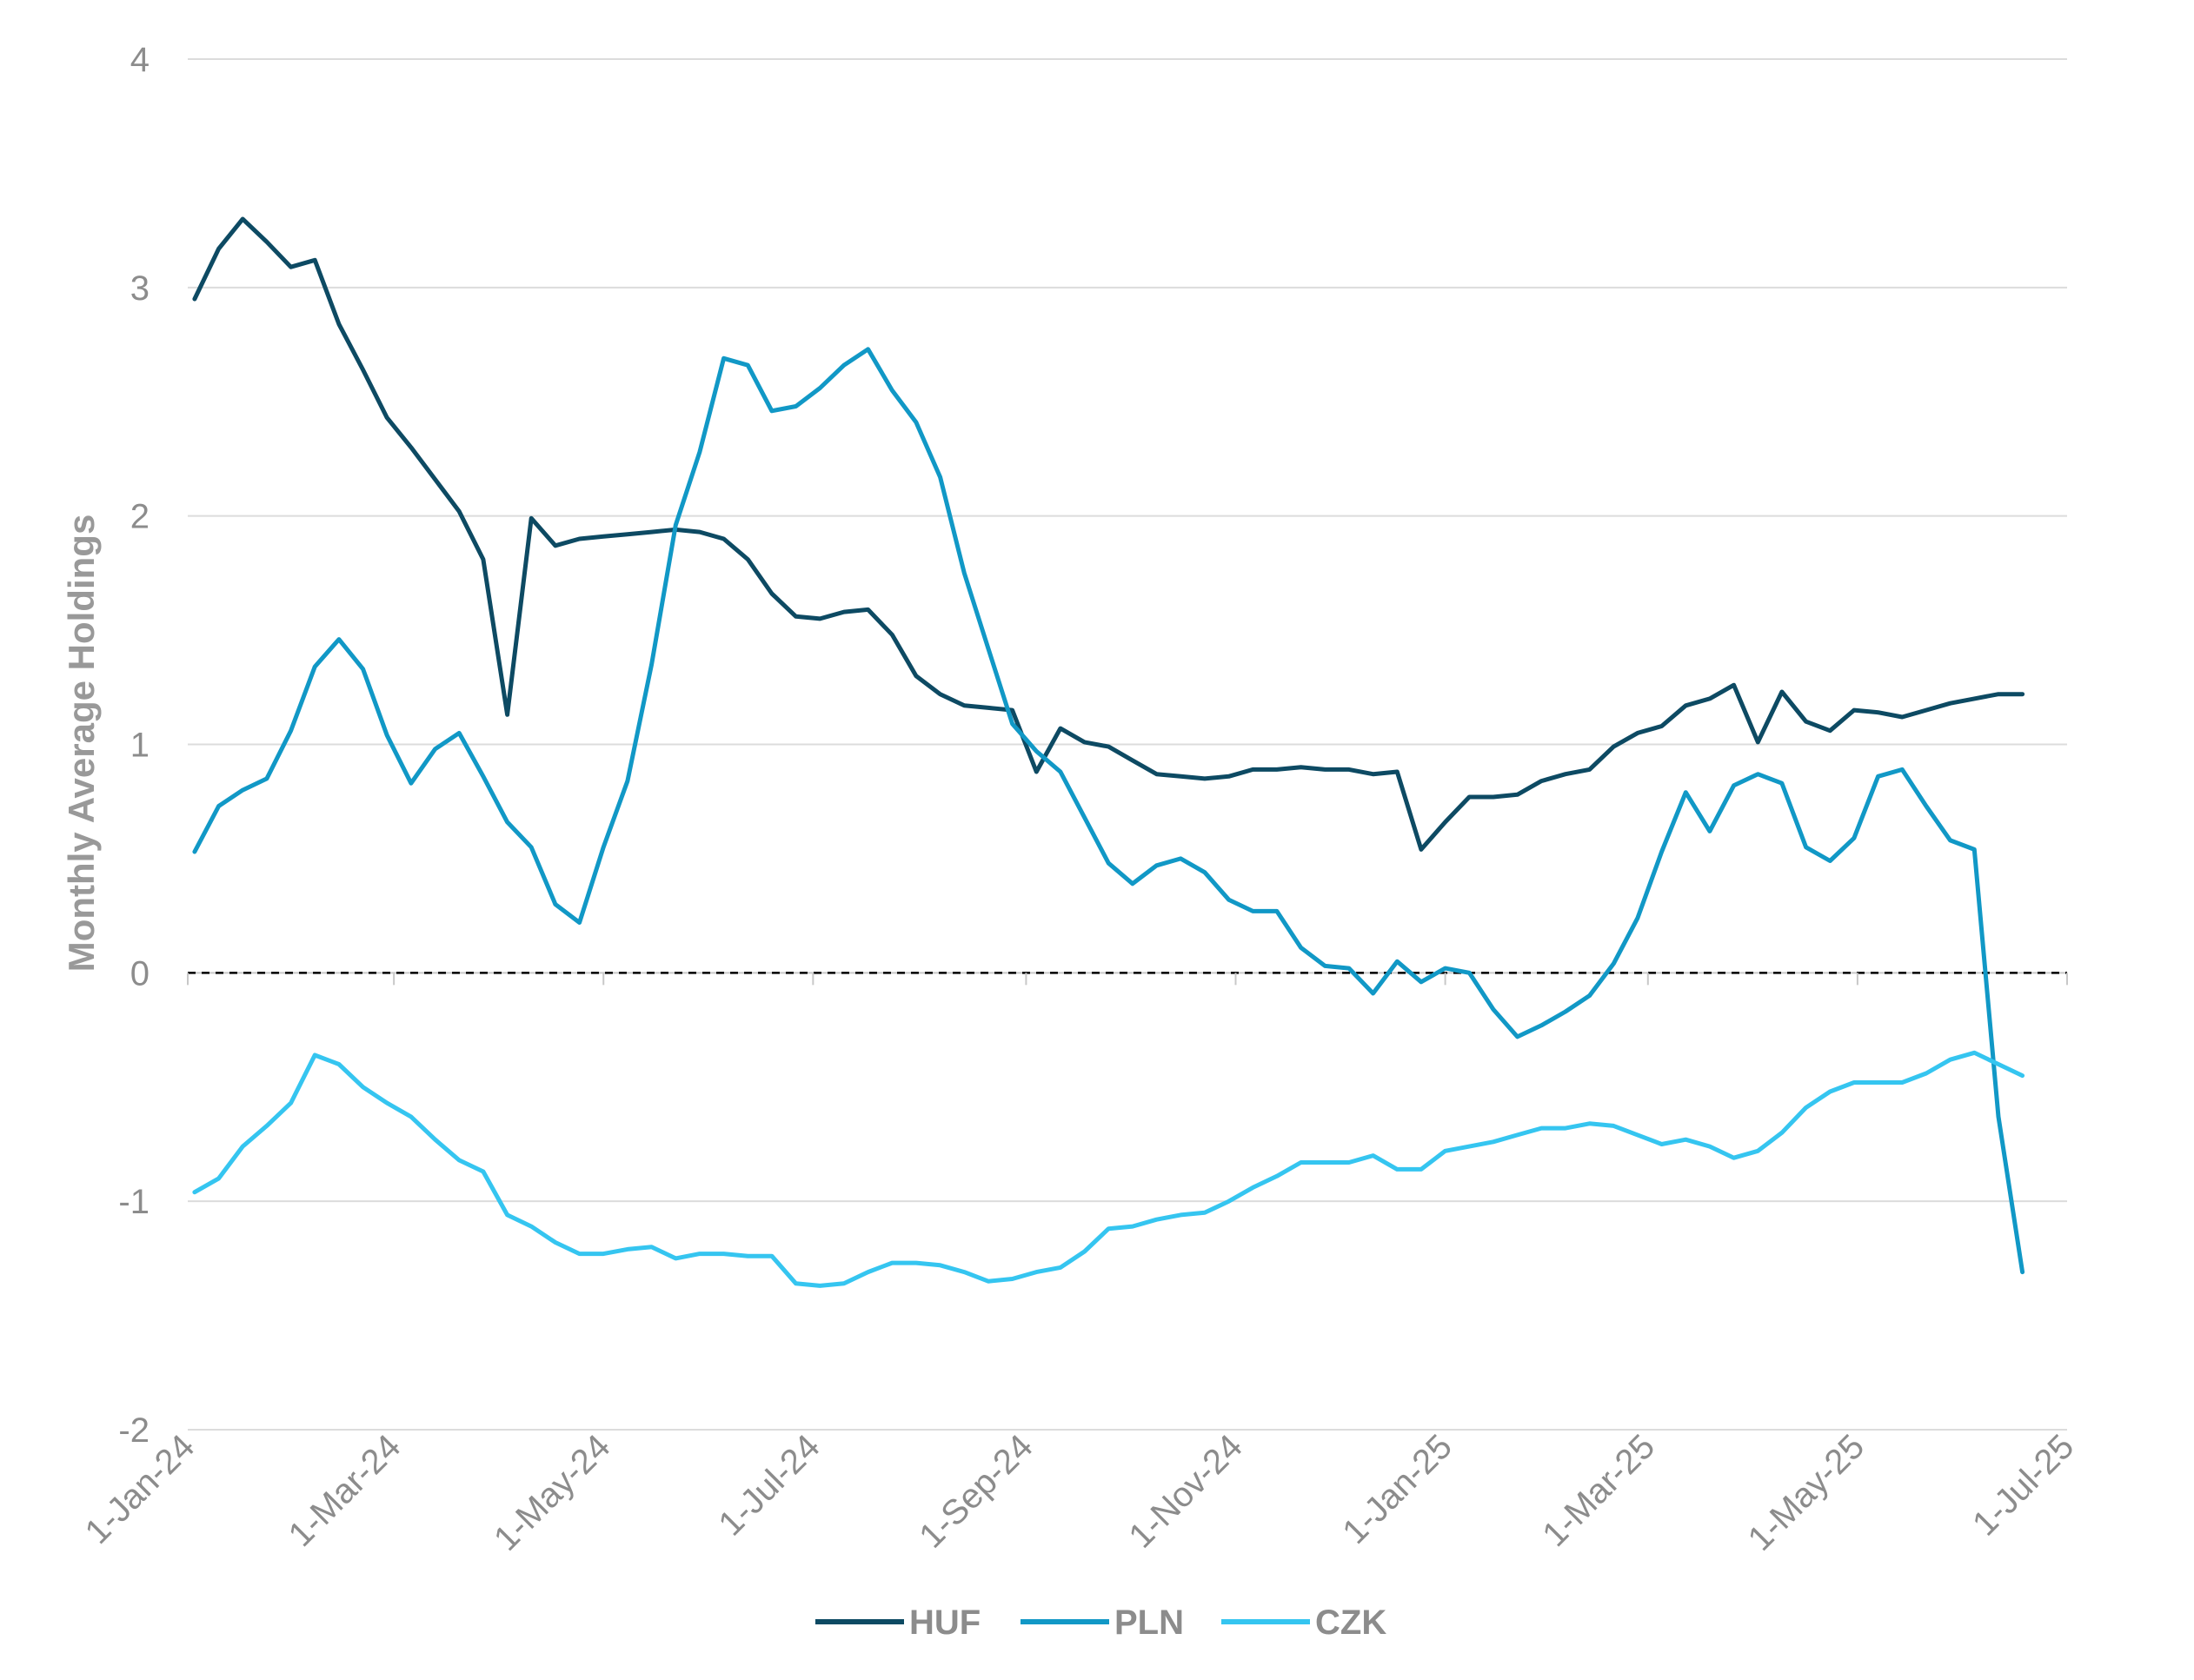 The height and width of the screenshot is (1680, 2194). What do you see at coordinates (1149, 1623) in the screenshot?
I see `legend-label-pln: PLN` at bounding box center [1149, 1623].